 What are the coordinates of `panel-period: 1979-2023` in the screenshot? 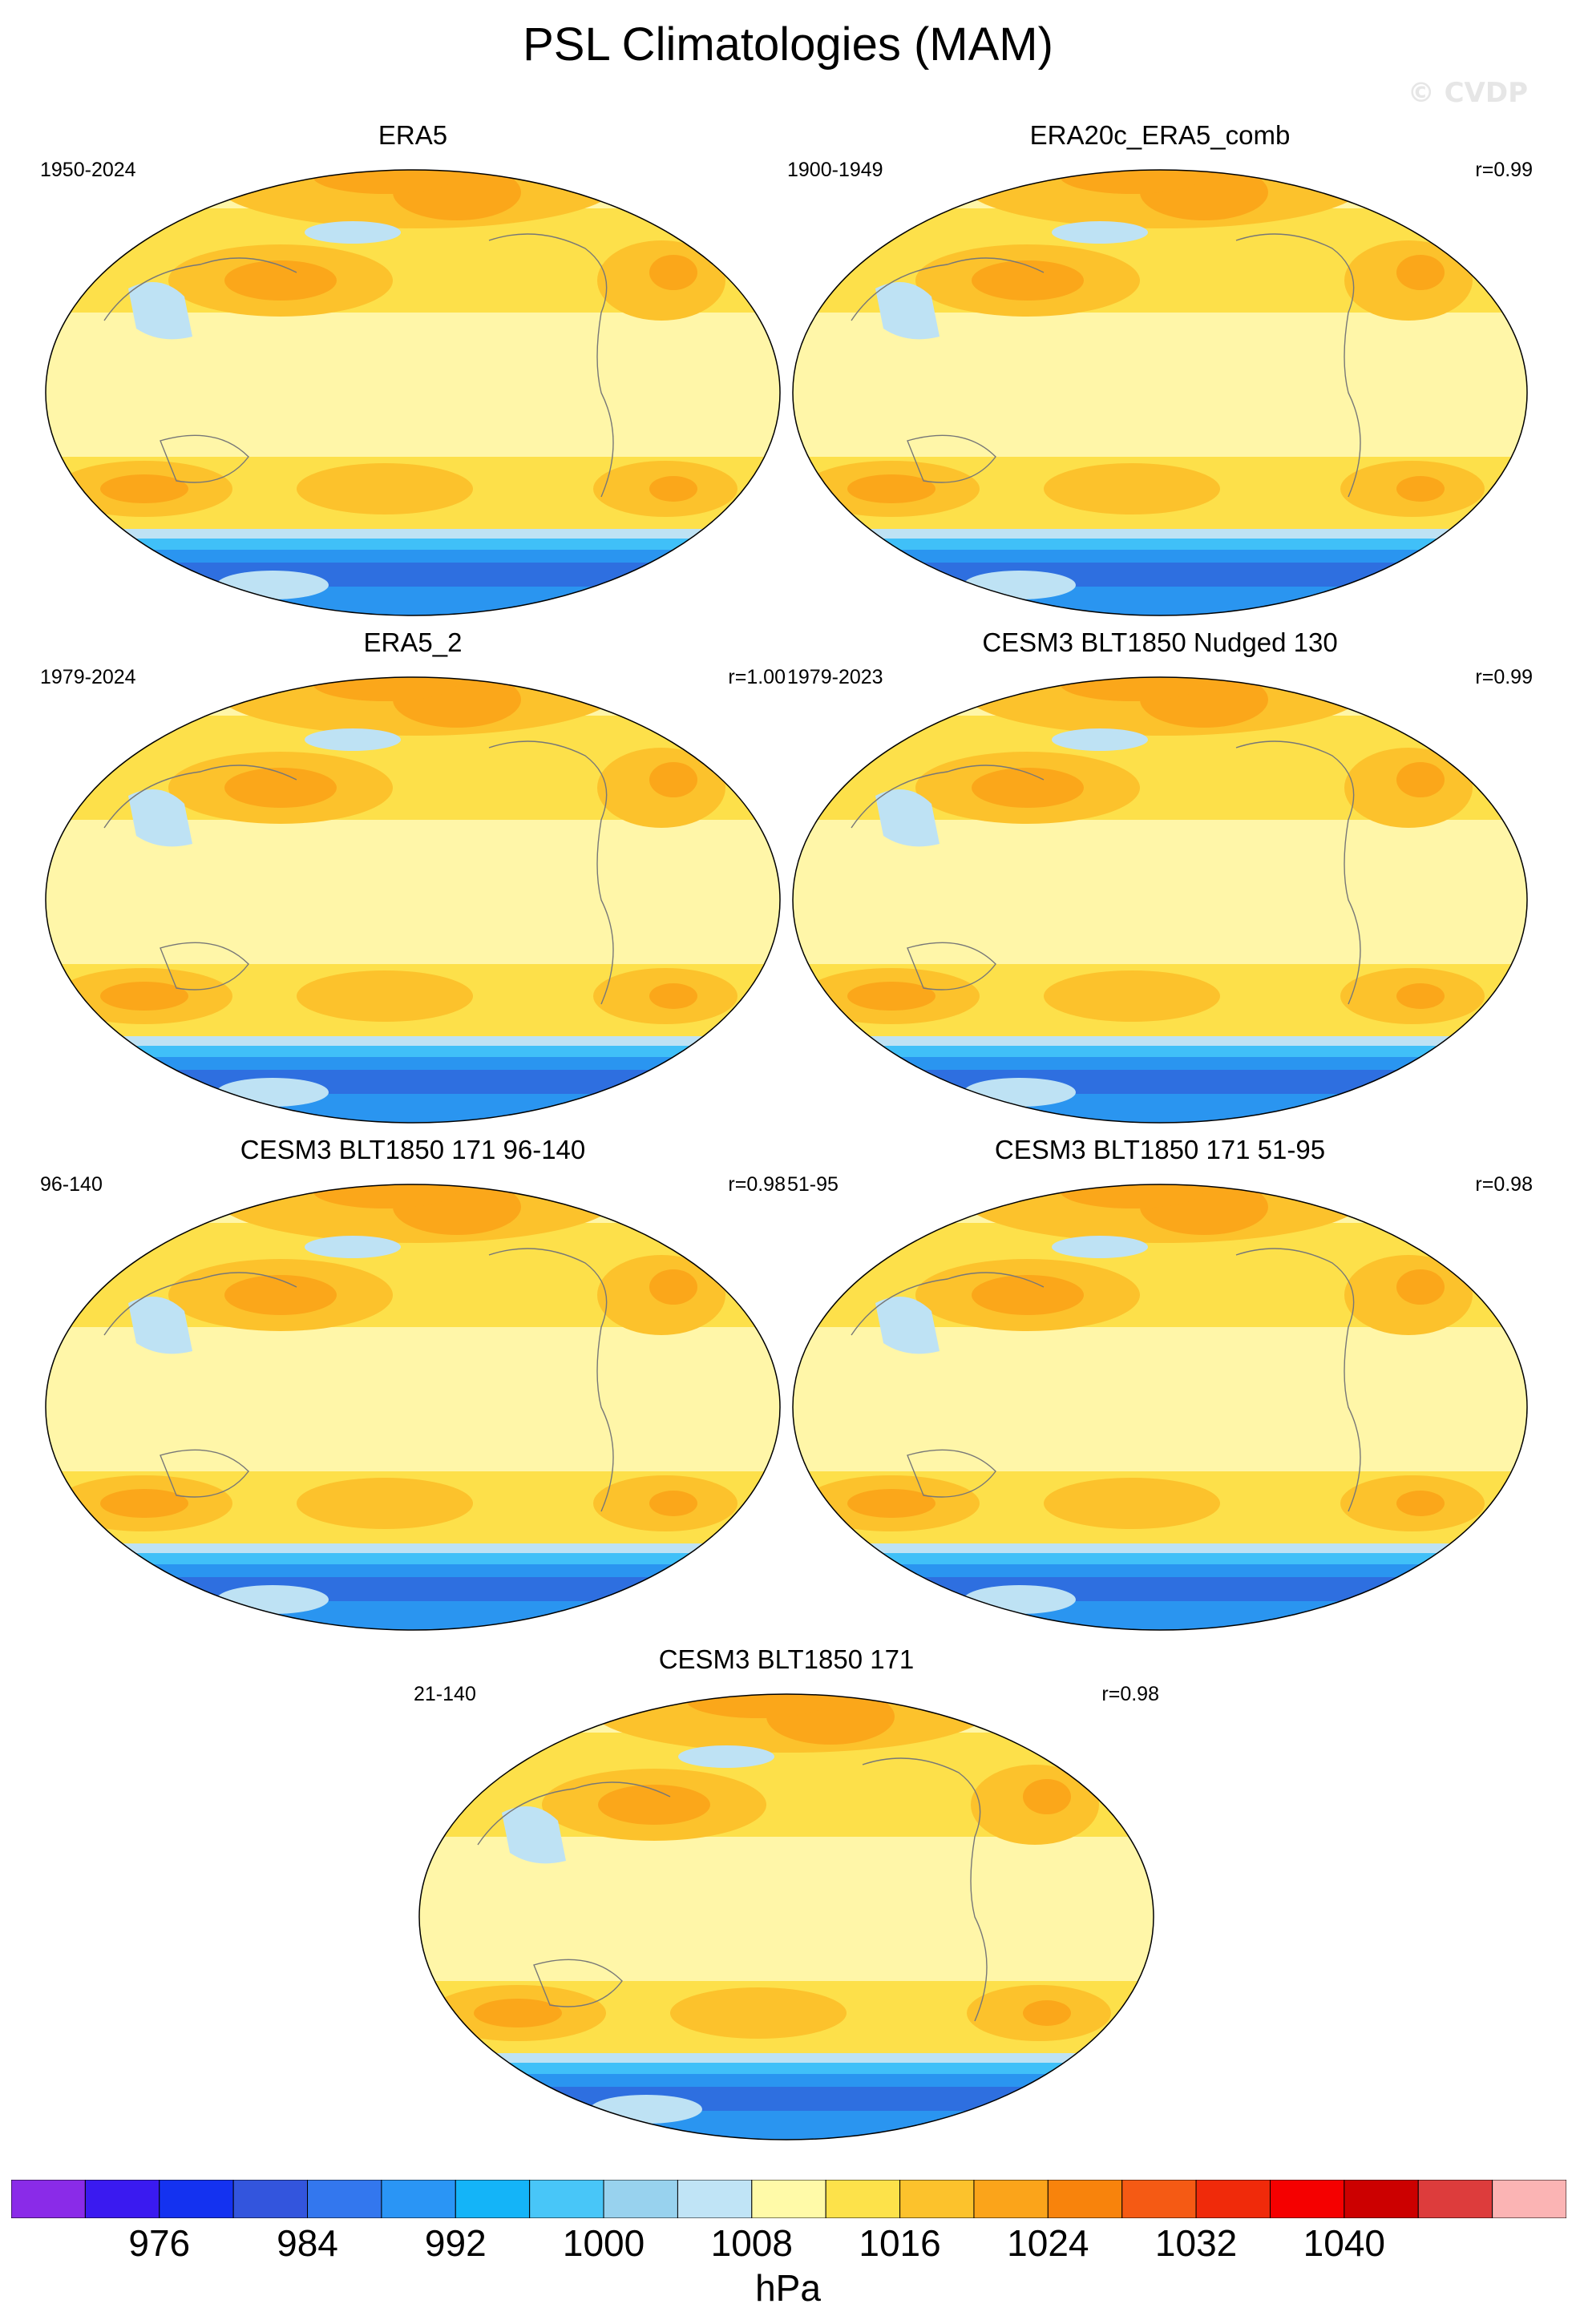 It's located at (835, 677).